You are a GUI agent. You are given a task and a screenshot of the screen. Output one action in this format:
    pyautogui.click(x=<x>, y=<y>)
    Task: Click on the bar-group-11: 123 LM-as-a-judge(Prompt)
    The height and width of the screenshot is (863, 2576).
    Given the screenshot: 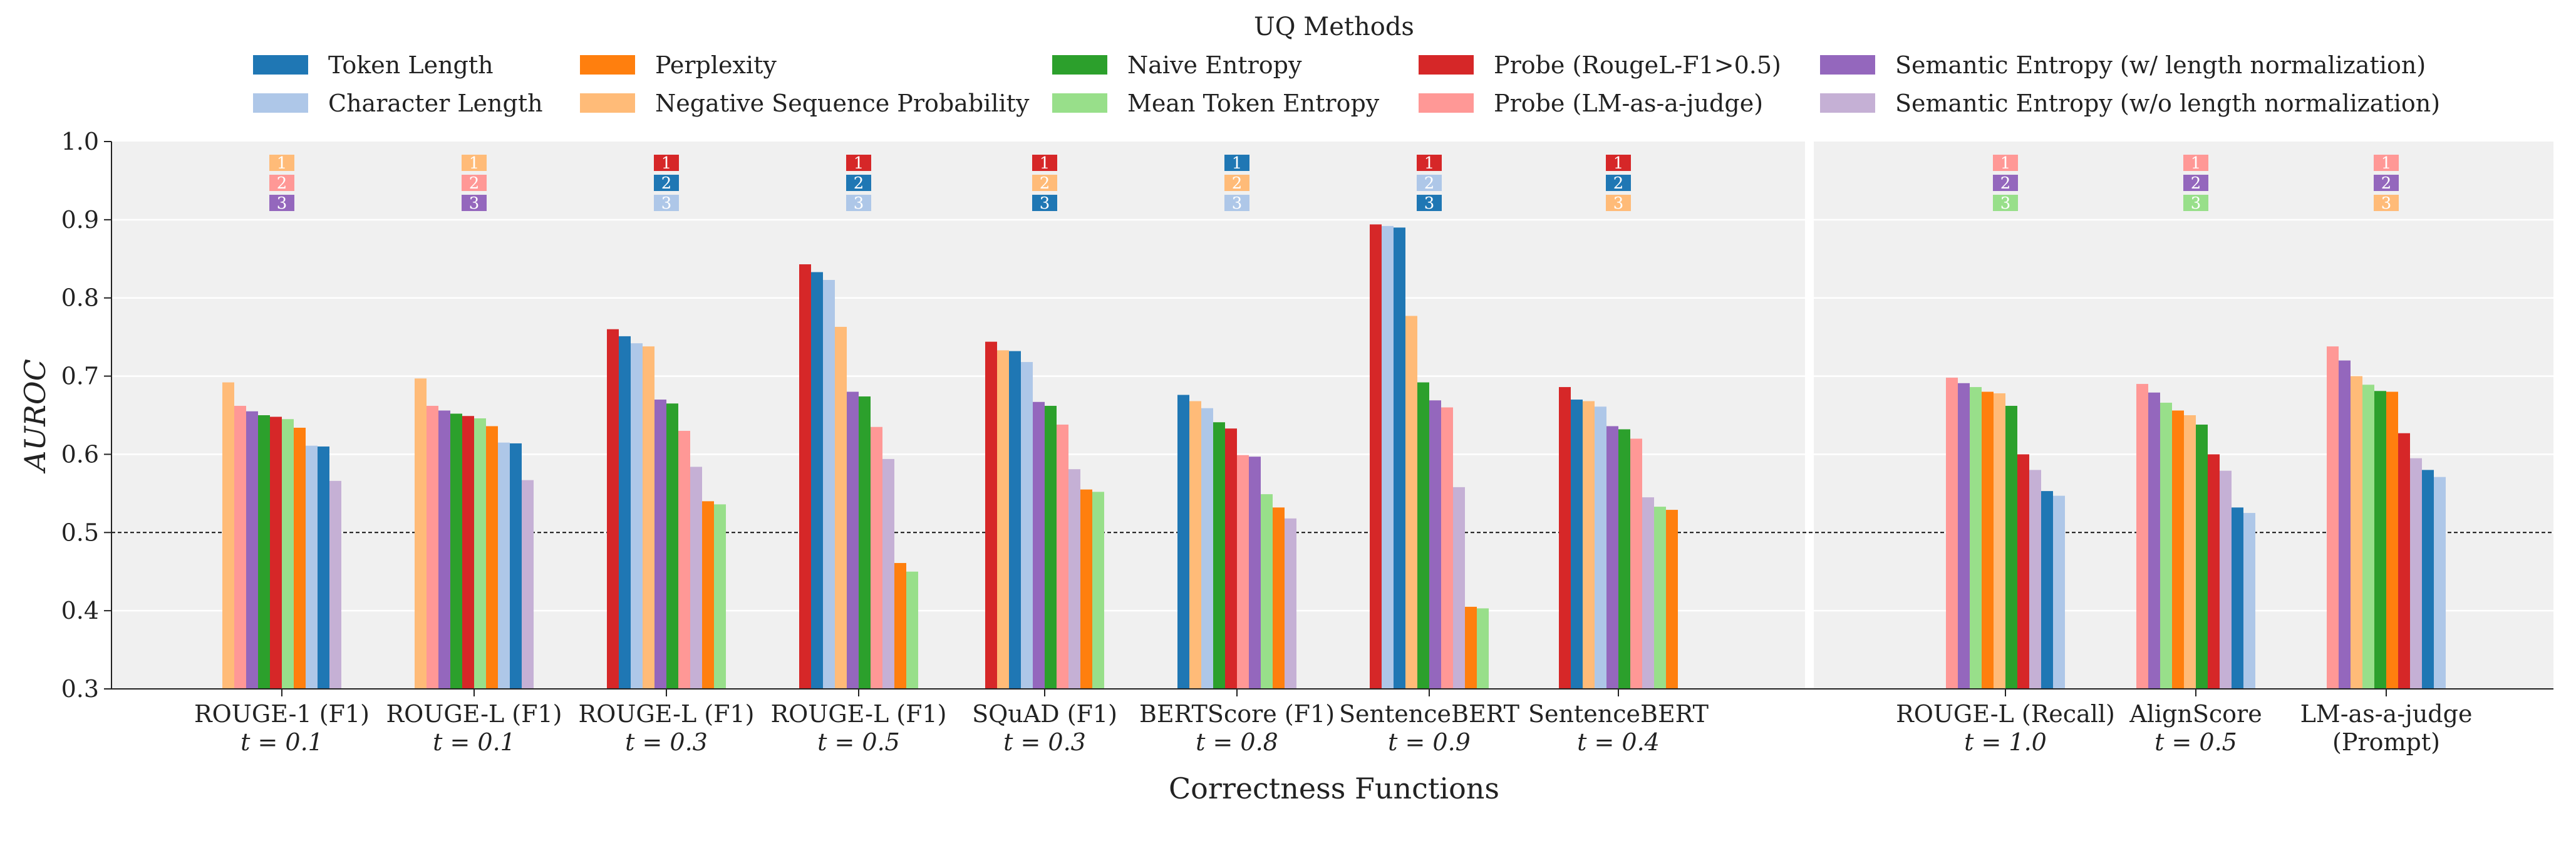 What is the action you would take?
    pyautogui.click(x=2386, y=455)
    